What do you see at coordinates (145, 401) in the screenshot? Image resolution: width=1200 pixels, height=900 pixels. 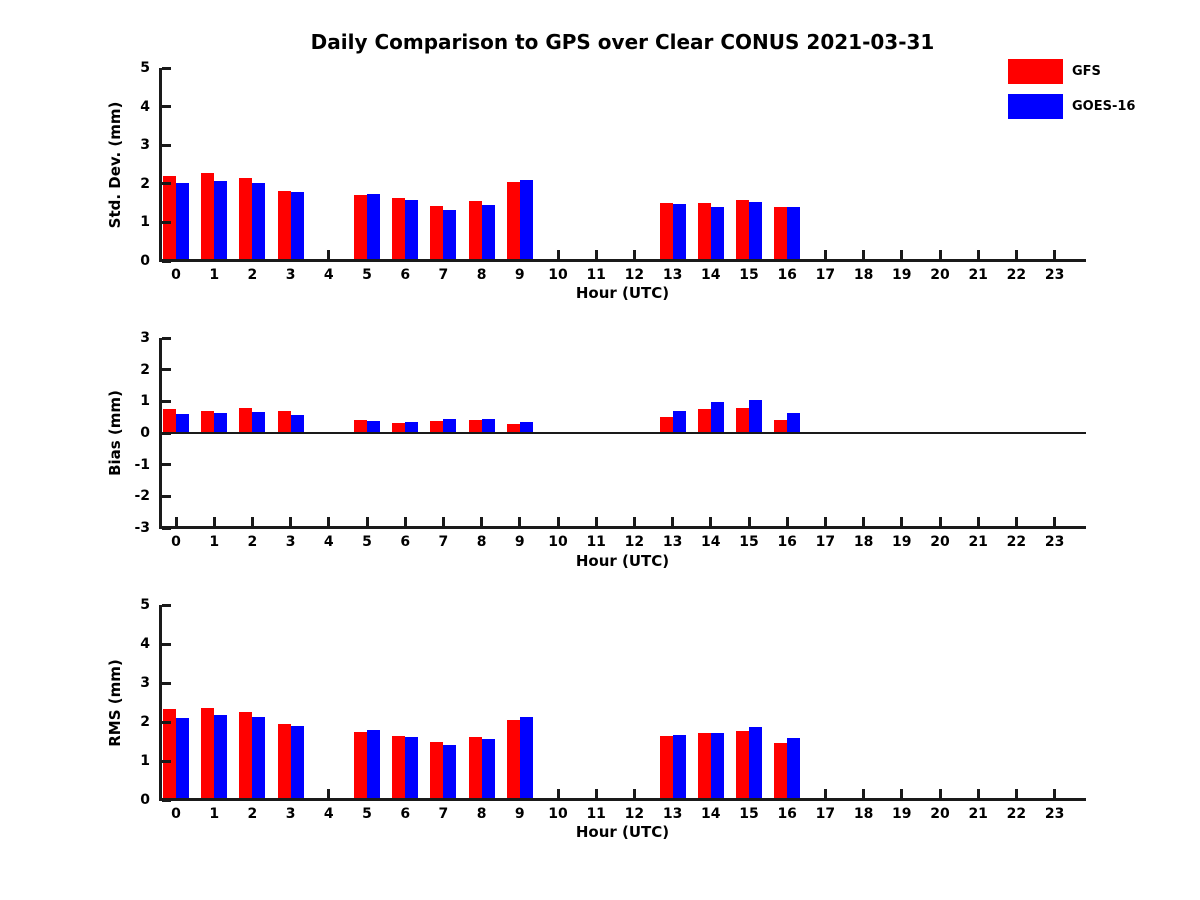 I see `y-tick-label: 1` at bounding box center [145, 401].